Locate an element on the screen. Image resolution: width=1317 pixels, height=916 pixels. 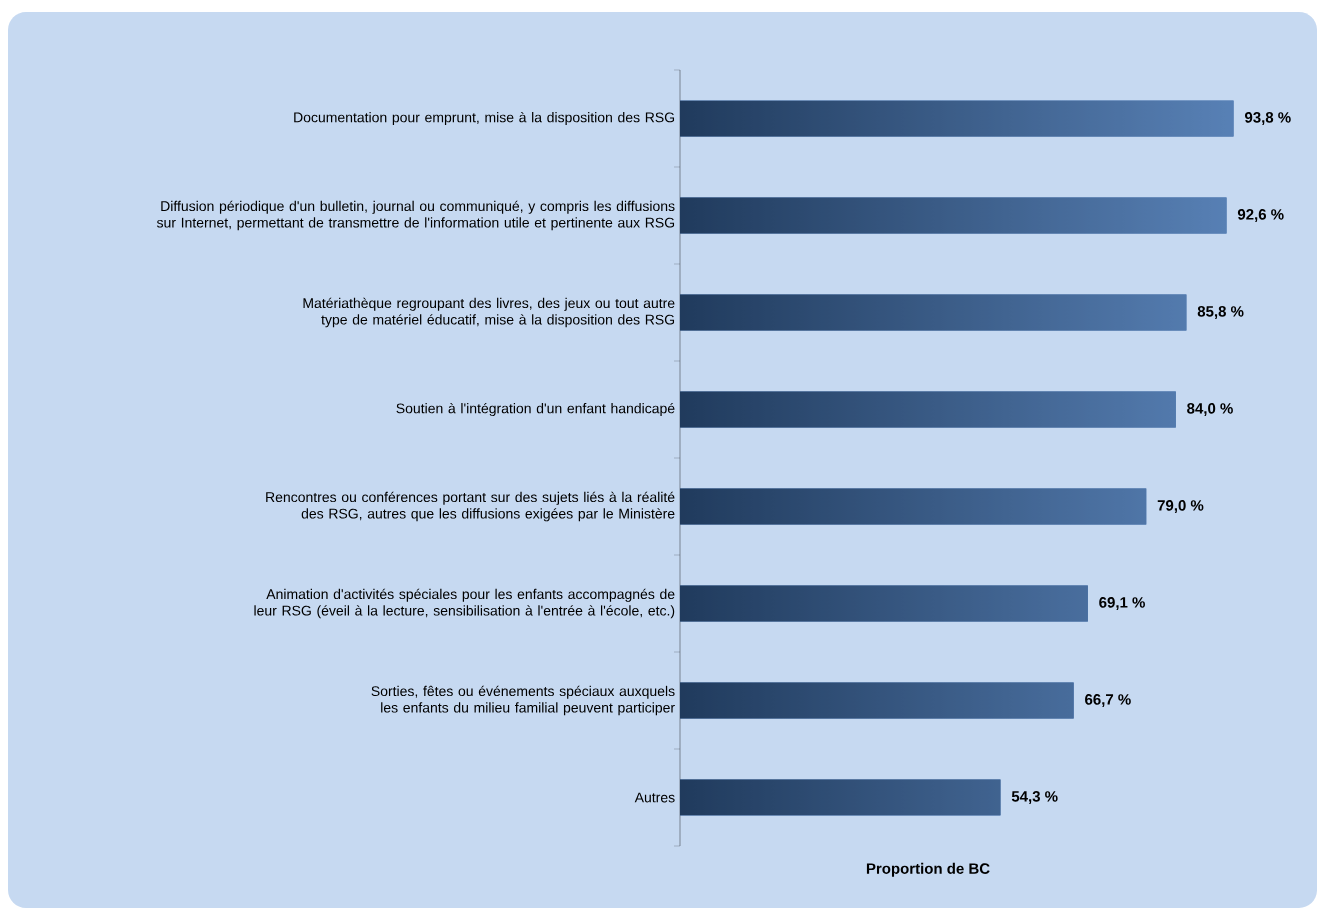
data-label: 54,3 % is located at coordinates (1034, 797).